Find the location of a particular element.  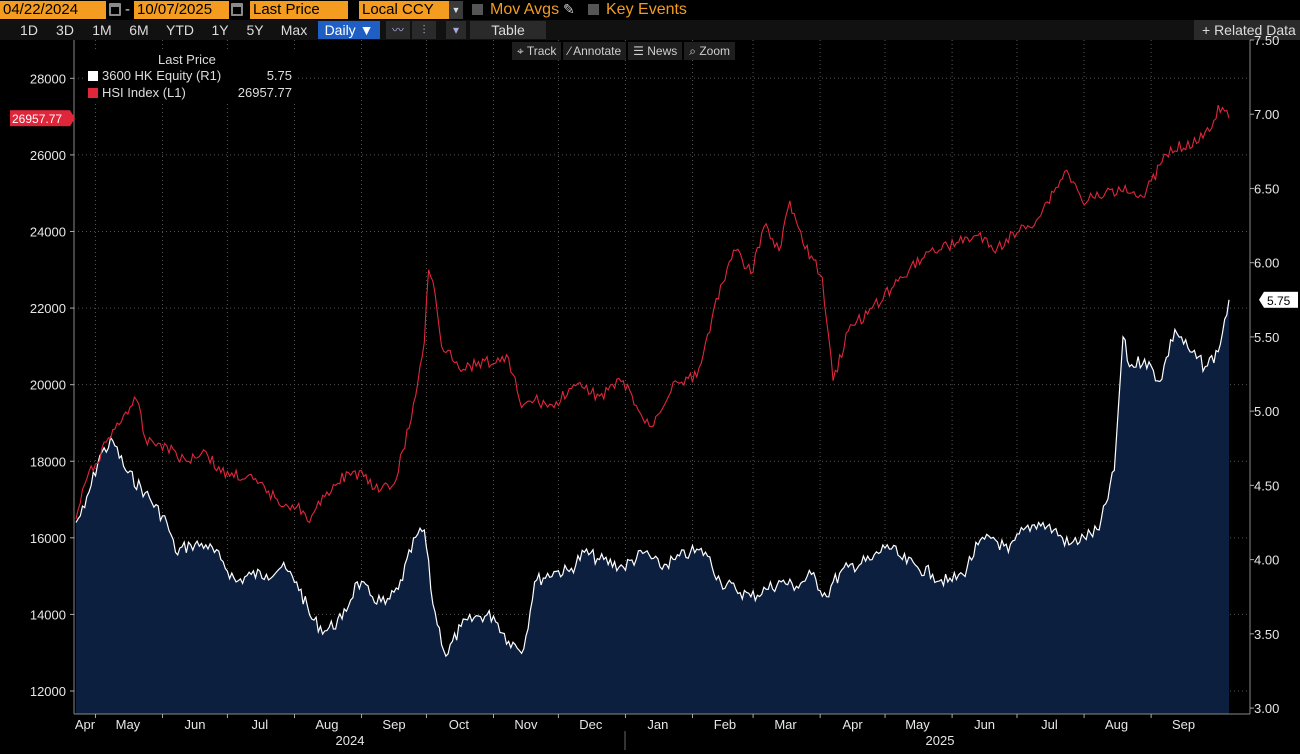

chart-tools: ⌖ Track ⁄ Annotate ☰ News ⌕ Zoom is located at coordinates (624, 51).